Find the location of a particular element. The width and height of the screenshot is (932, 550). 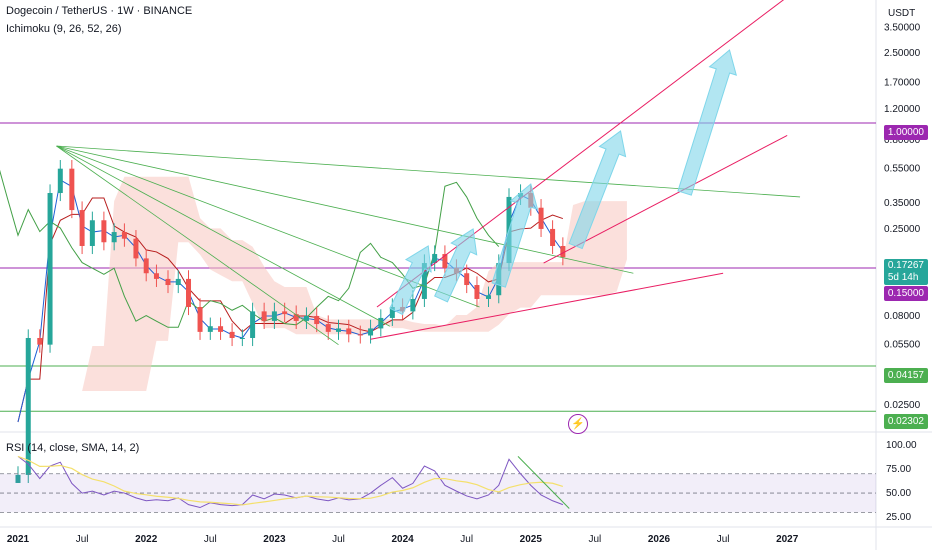

price-tick-label: 0.02500 is located at coordinates (902, 405).